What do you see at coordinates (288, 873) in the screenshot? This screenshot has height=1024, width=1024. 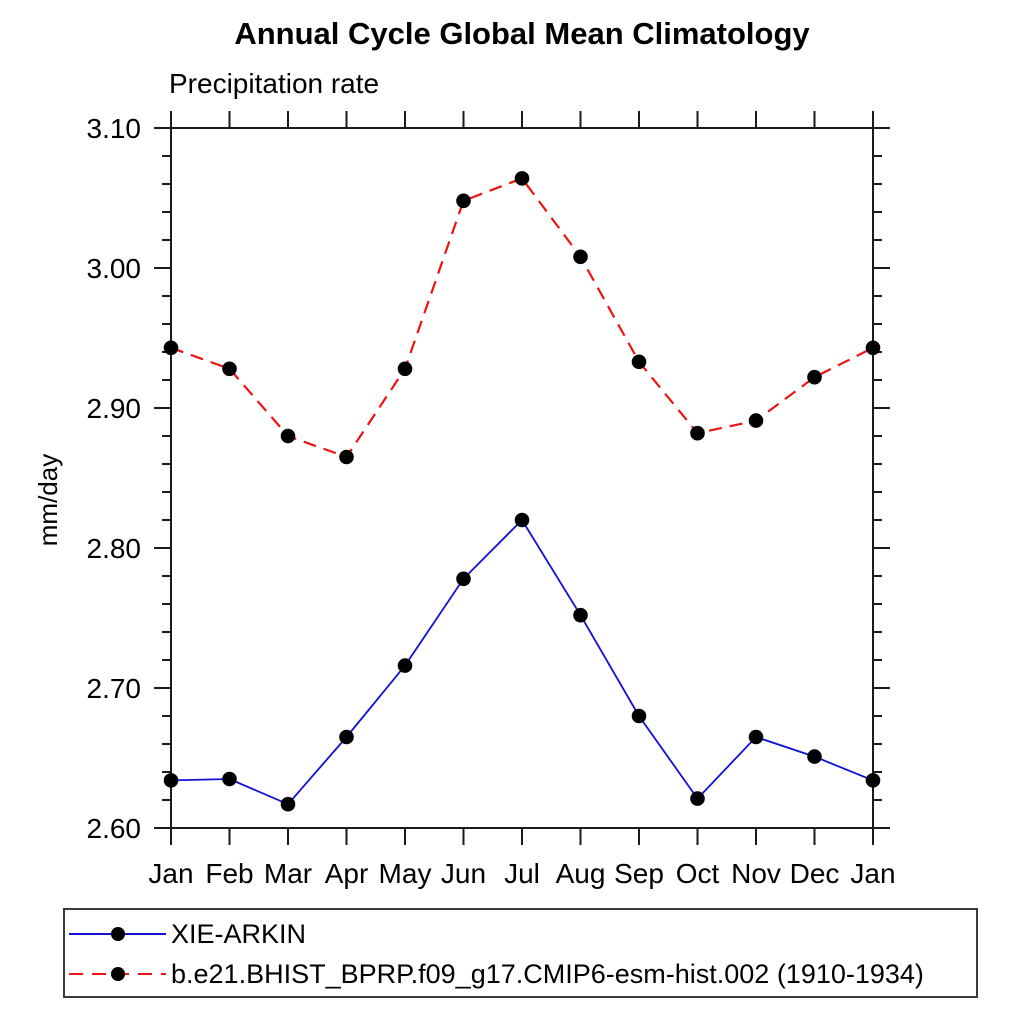 I see `x-tick-label: Mar` at bounding box center [288, 873].